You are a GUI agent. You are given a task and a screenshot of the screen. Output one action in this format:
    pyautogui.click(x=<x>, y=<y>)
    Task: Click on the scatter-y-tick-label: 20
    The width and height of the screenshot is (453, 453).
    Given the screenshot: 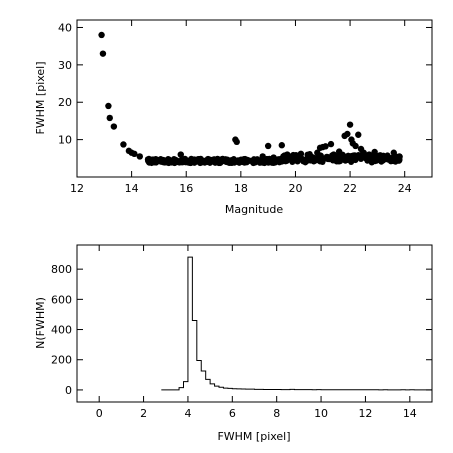 What is the action you would take?
    pyautogui.click(x=65, y=102)
    